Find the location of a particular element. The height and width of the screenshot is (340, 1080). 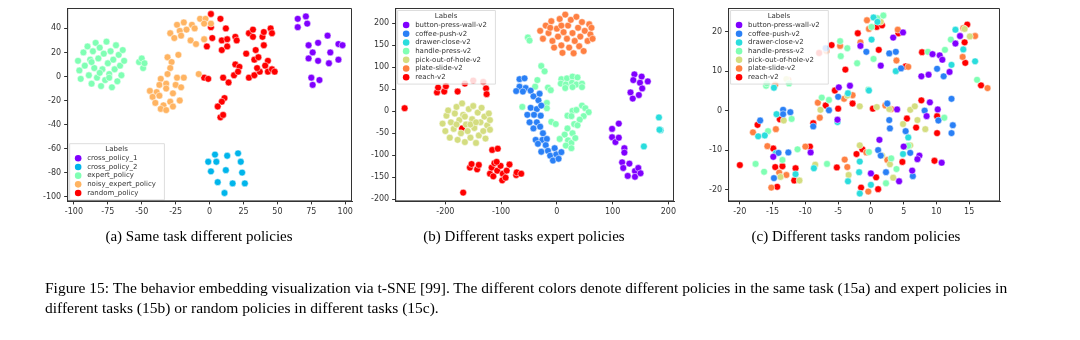

x-tick-label: 50 is located at coordinates (277, 212).